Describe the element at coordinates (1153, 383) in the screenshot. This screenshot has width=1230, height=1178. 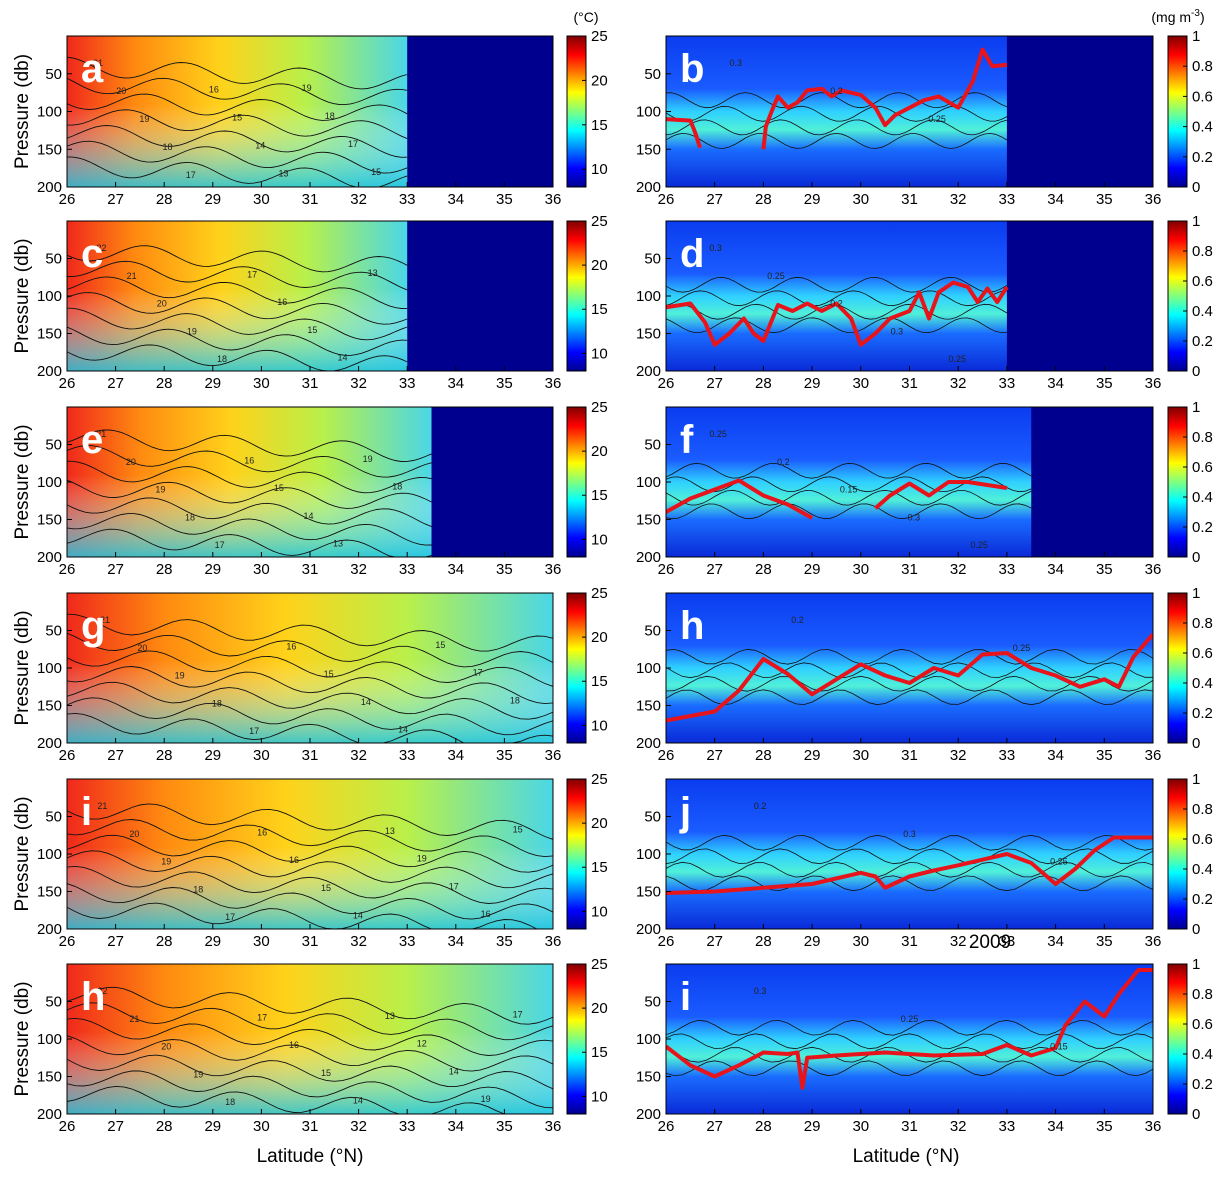
I see `x-tick-label: 36` at that location.